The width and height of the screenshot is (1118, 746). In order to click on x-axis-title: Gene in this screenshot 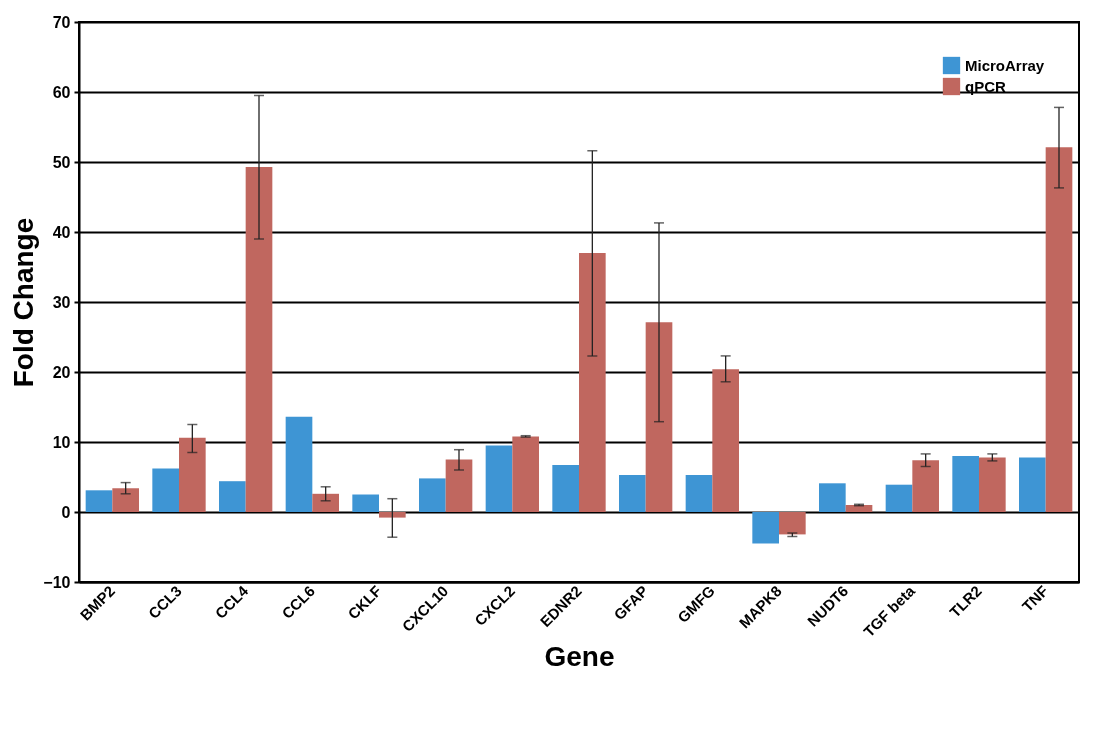, I will do `click(579, 657)`.